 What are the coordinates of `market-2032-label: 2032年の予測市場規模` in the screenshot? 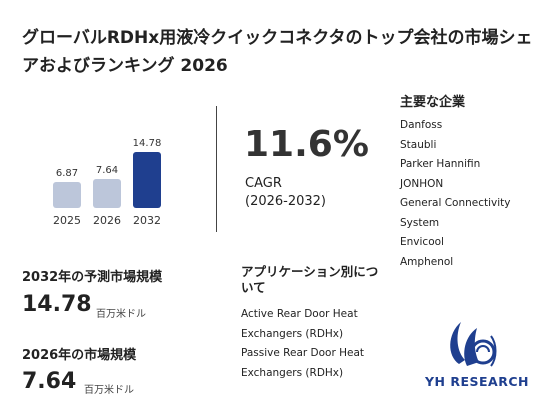 It's located at (92, 277).